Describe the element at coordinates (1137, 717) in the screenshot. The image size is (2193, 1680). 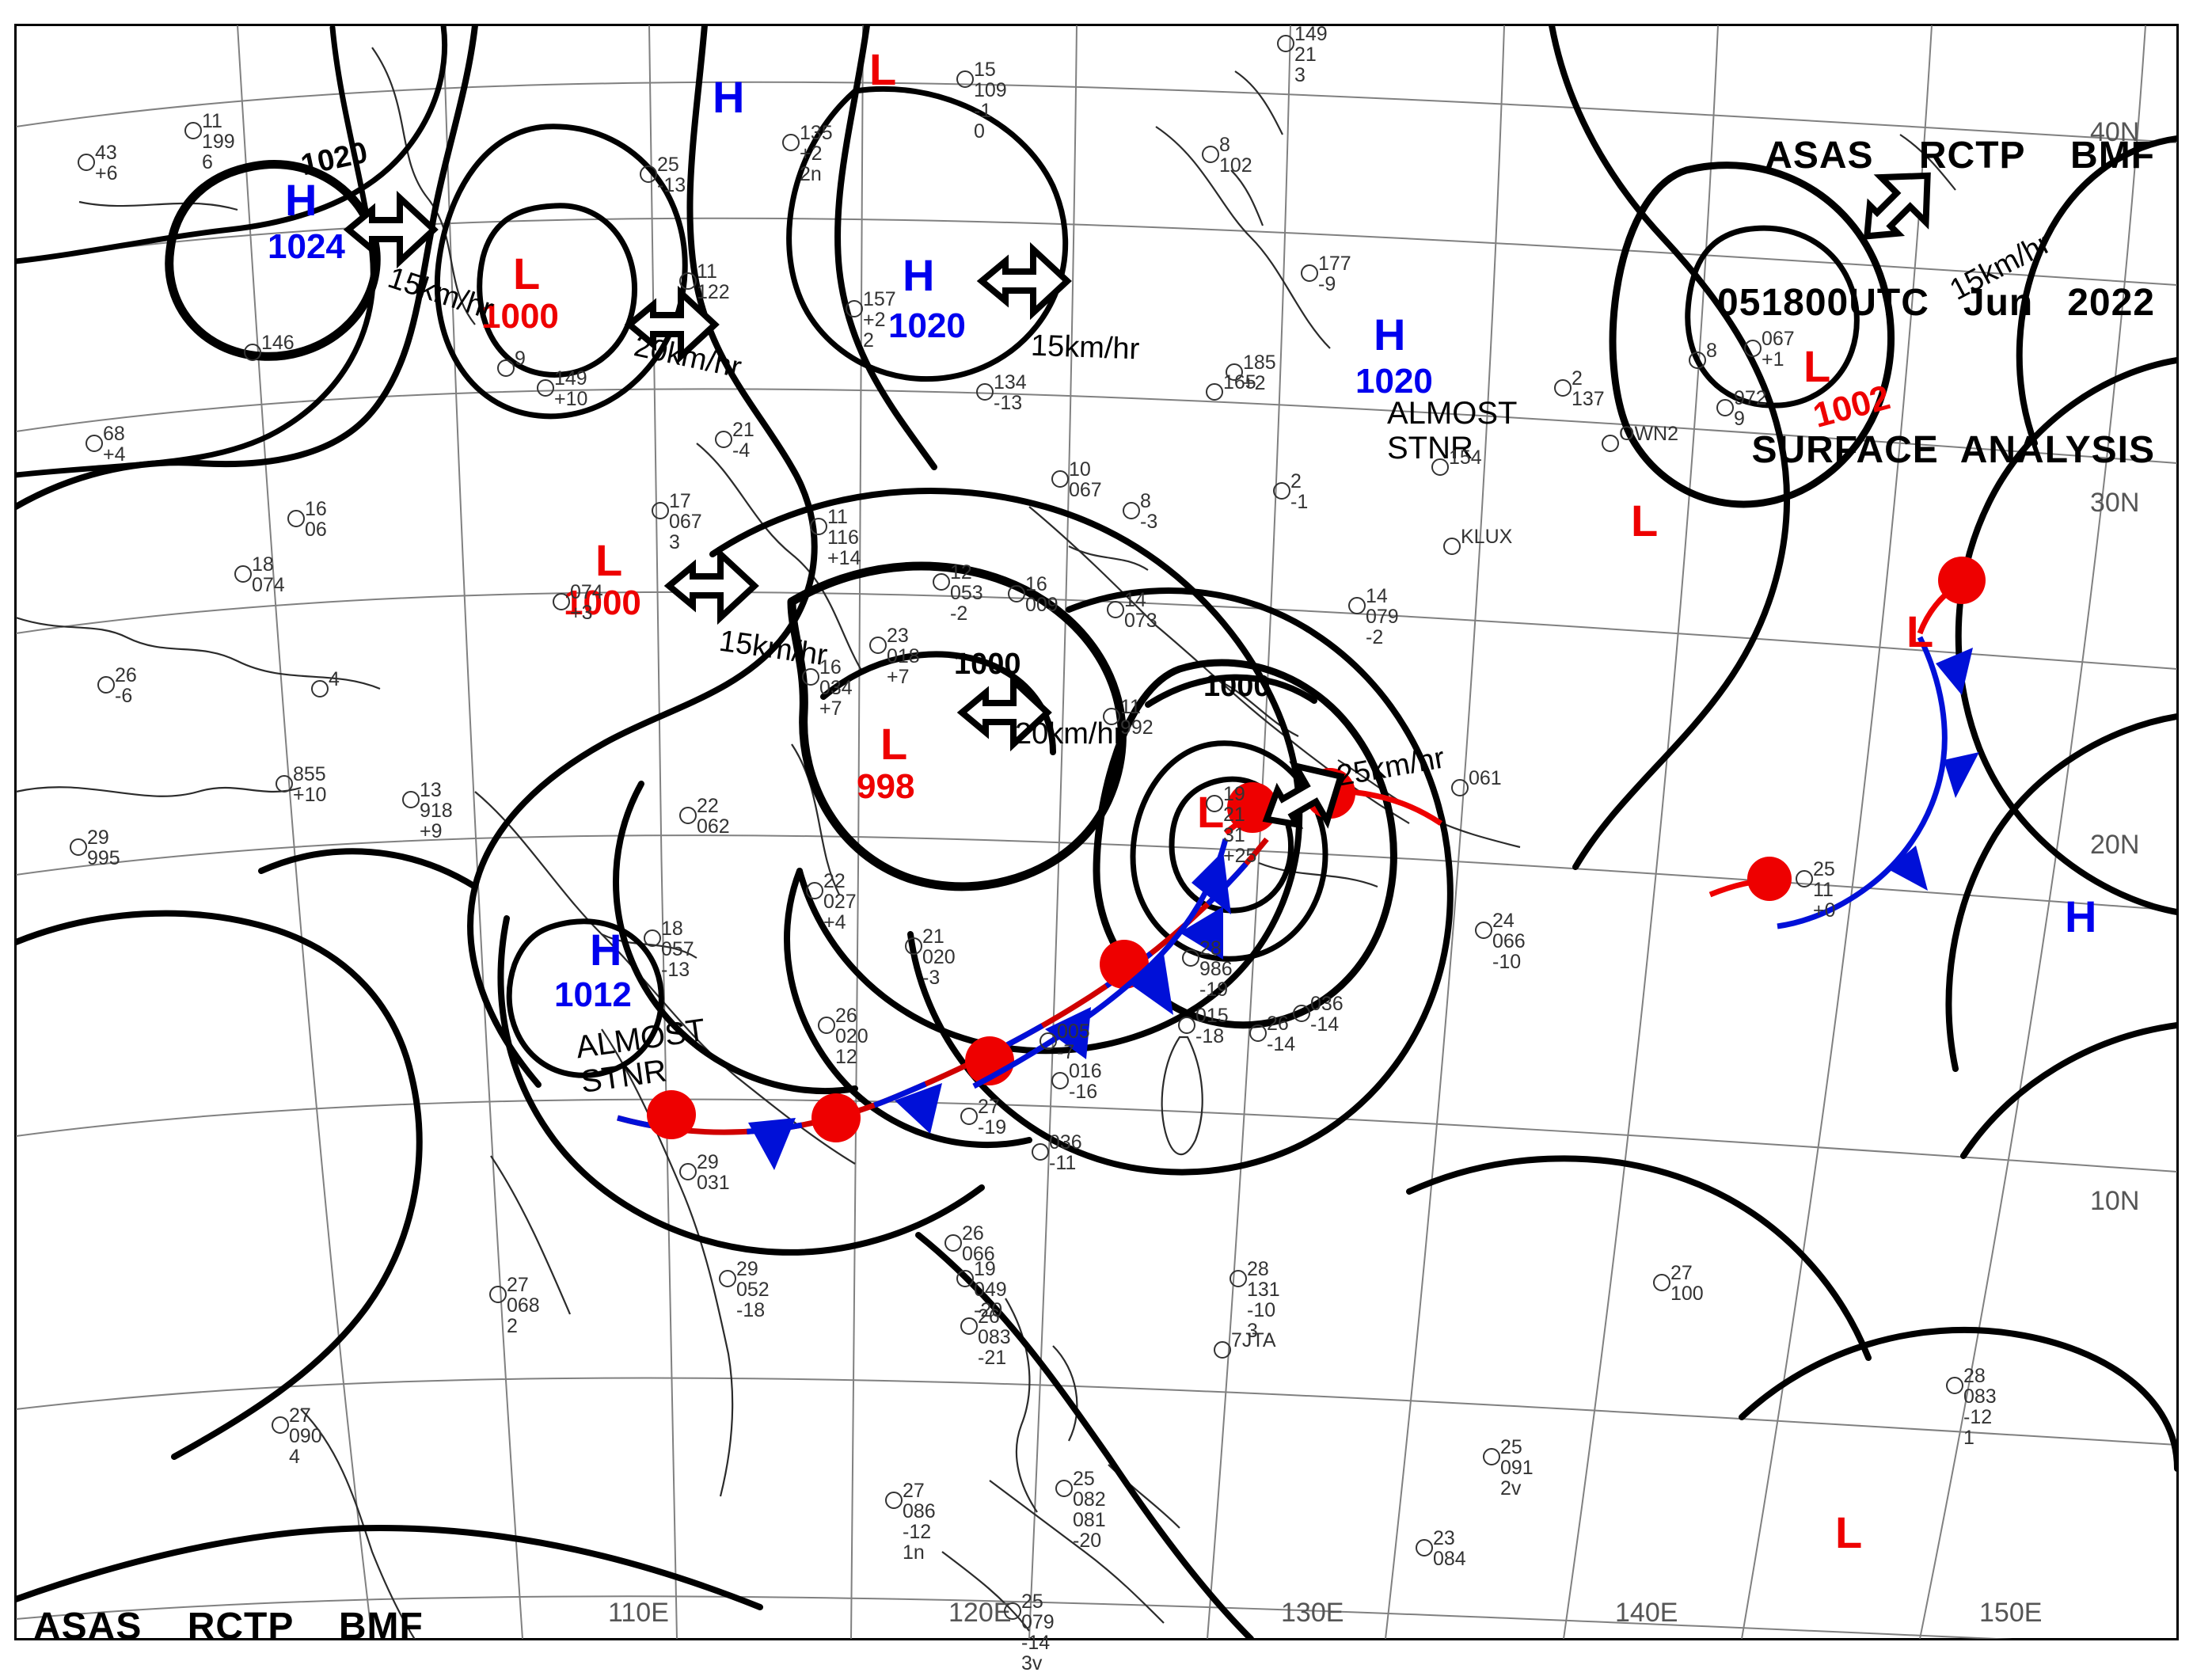
I see `station-plot: 11 992` at that location.